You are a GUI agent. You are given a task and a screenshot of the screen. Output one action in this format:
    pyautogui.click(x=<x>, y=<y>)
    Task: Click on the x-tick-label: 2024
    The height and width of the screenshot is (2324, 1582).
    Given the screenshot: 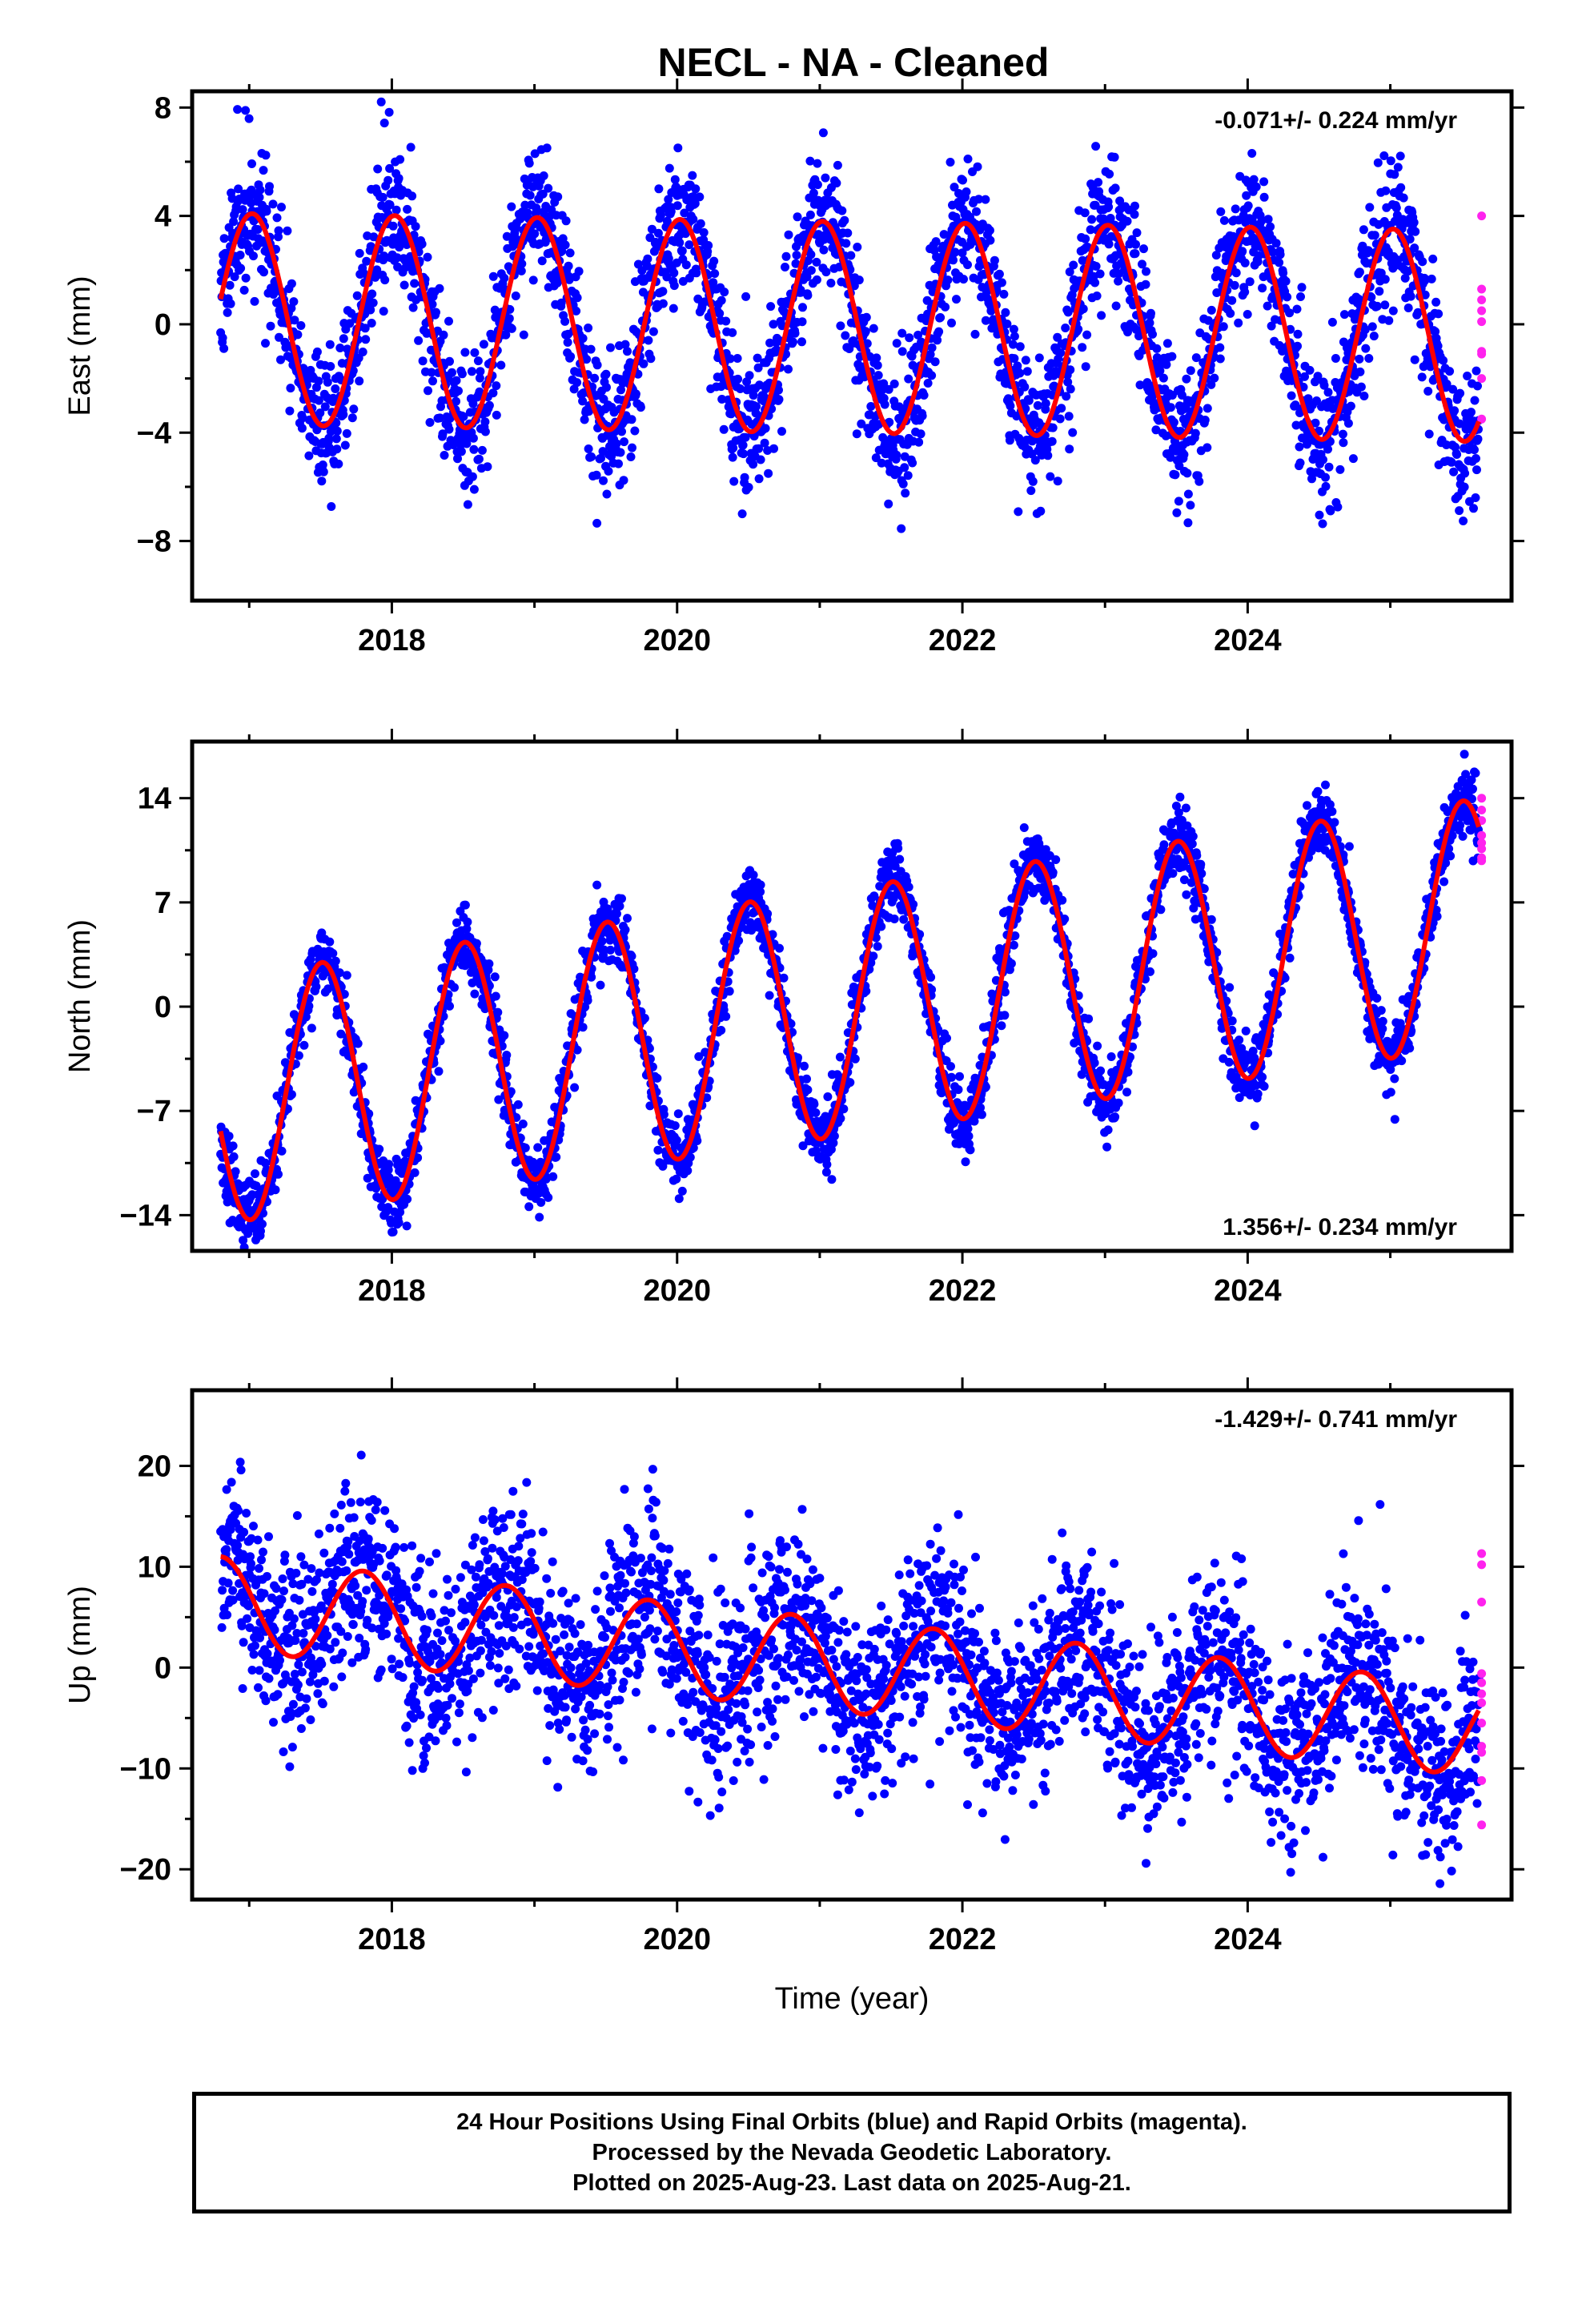 What is the action you would take?
    pyautogui.click(x=1248, y=640)
    